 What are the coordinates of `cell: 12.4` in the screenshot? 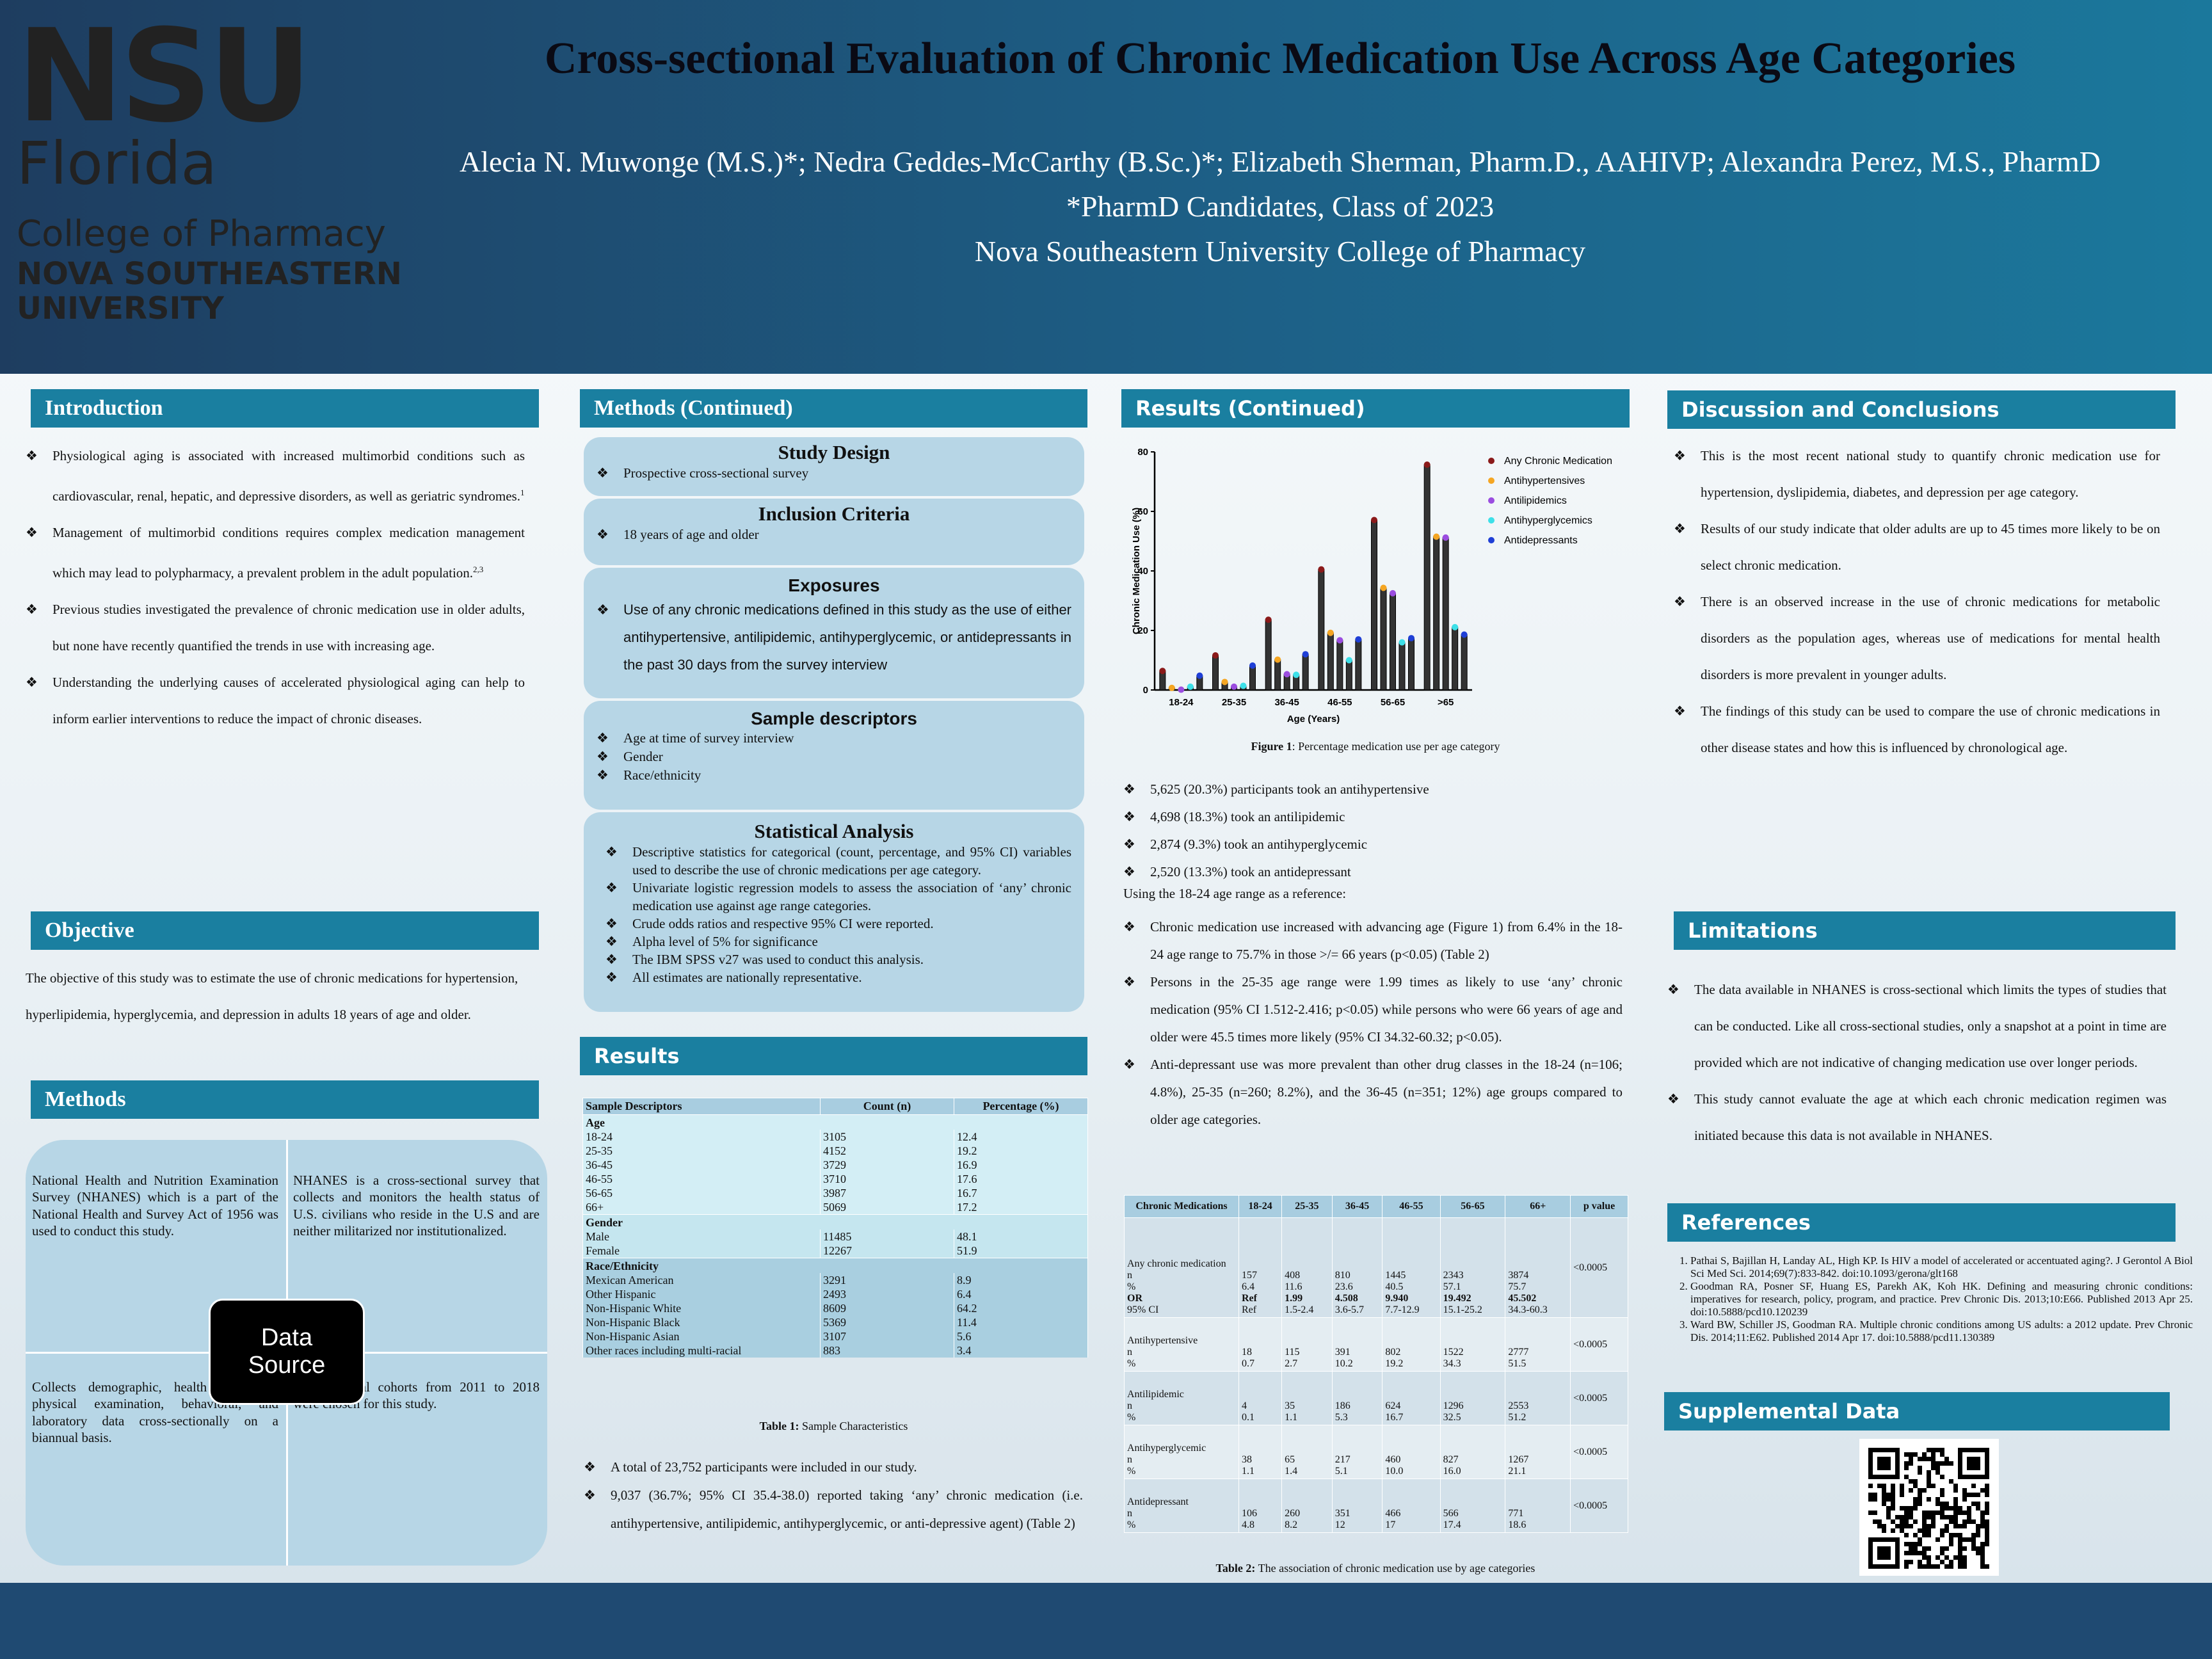 It's located at (1021, 1137).